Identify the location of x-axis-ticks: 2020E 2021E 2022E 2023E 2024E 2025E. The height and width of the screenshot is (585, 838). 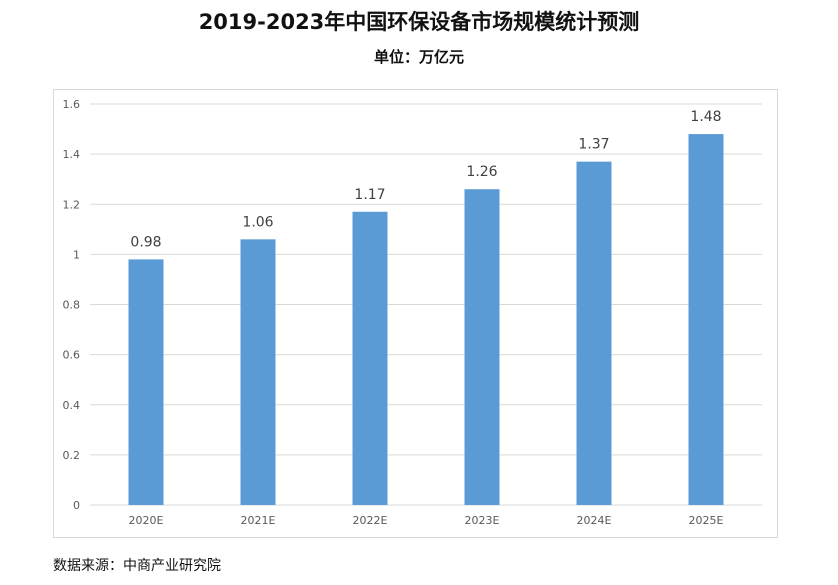
(426, 520).